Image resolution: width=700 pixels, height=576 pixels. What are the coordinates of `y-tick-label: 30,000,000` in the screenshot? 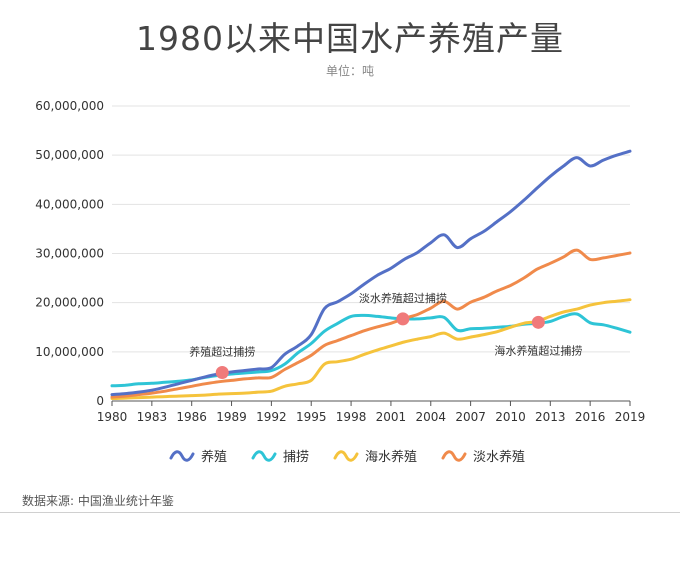 It's located at (69, 254).